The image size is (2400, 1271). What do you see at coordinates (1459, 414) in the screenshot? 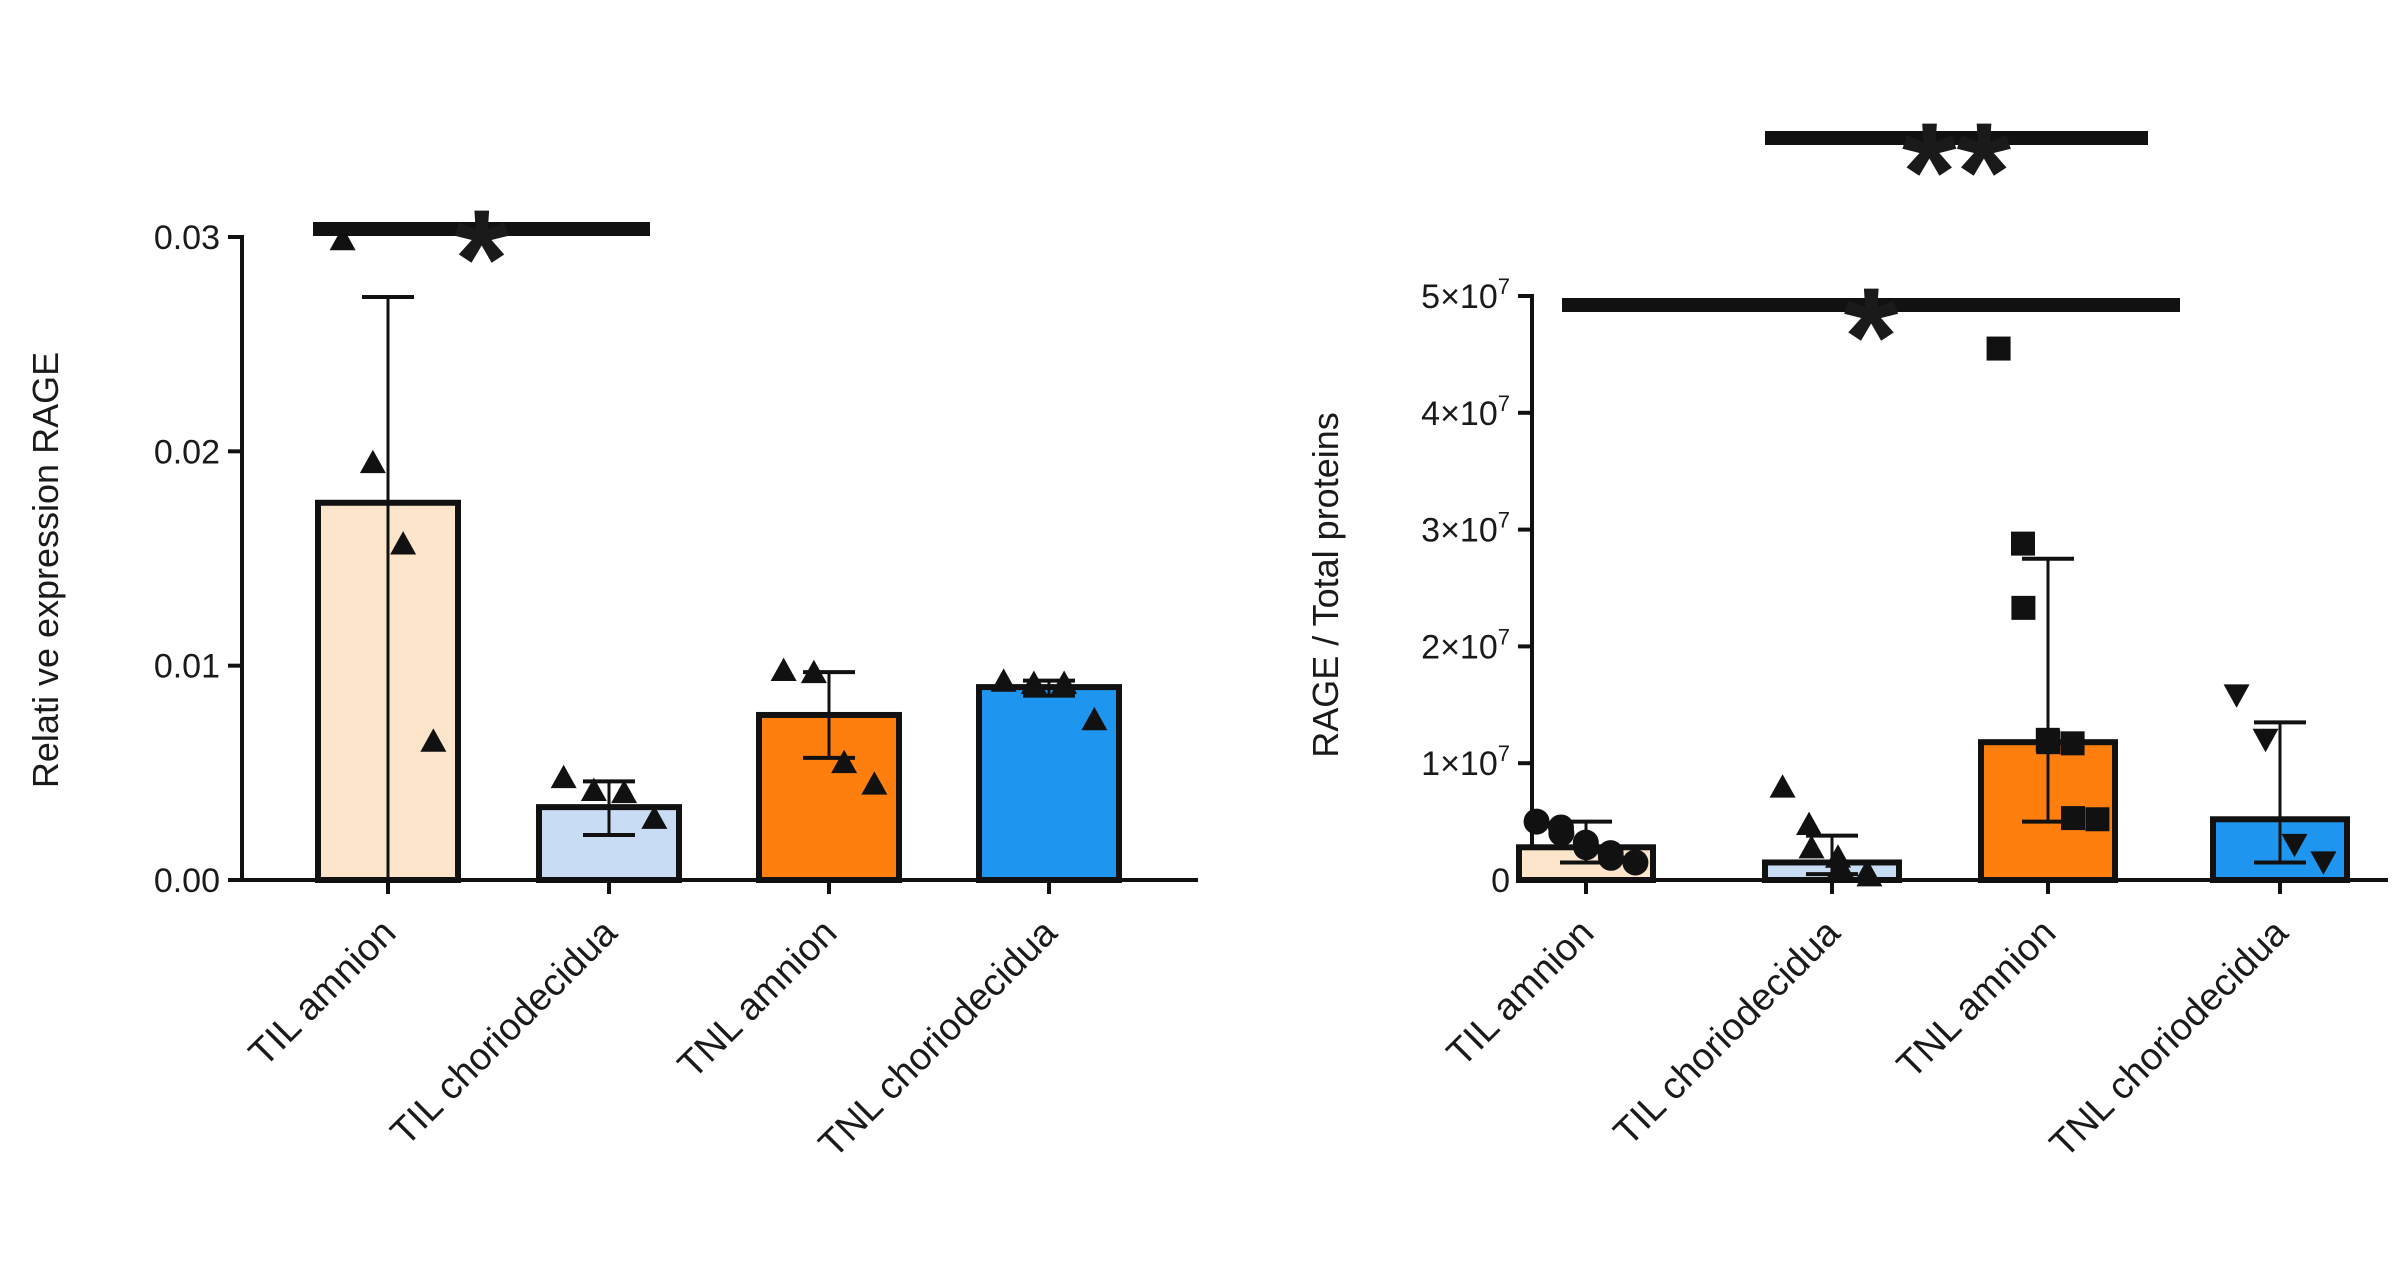
I see `y-tick-label-base: 4×10` at bounding box center [1459, 414].